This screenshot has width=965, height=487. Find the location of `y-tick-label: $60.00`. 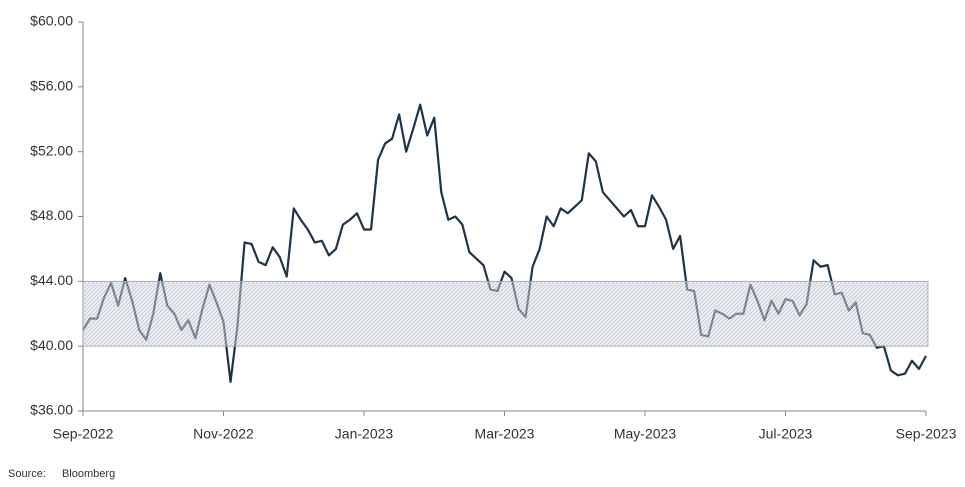

y-tick-label: $60.00 is located at coordinates (51, 21).